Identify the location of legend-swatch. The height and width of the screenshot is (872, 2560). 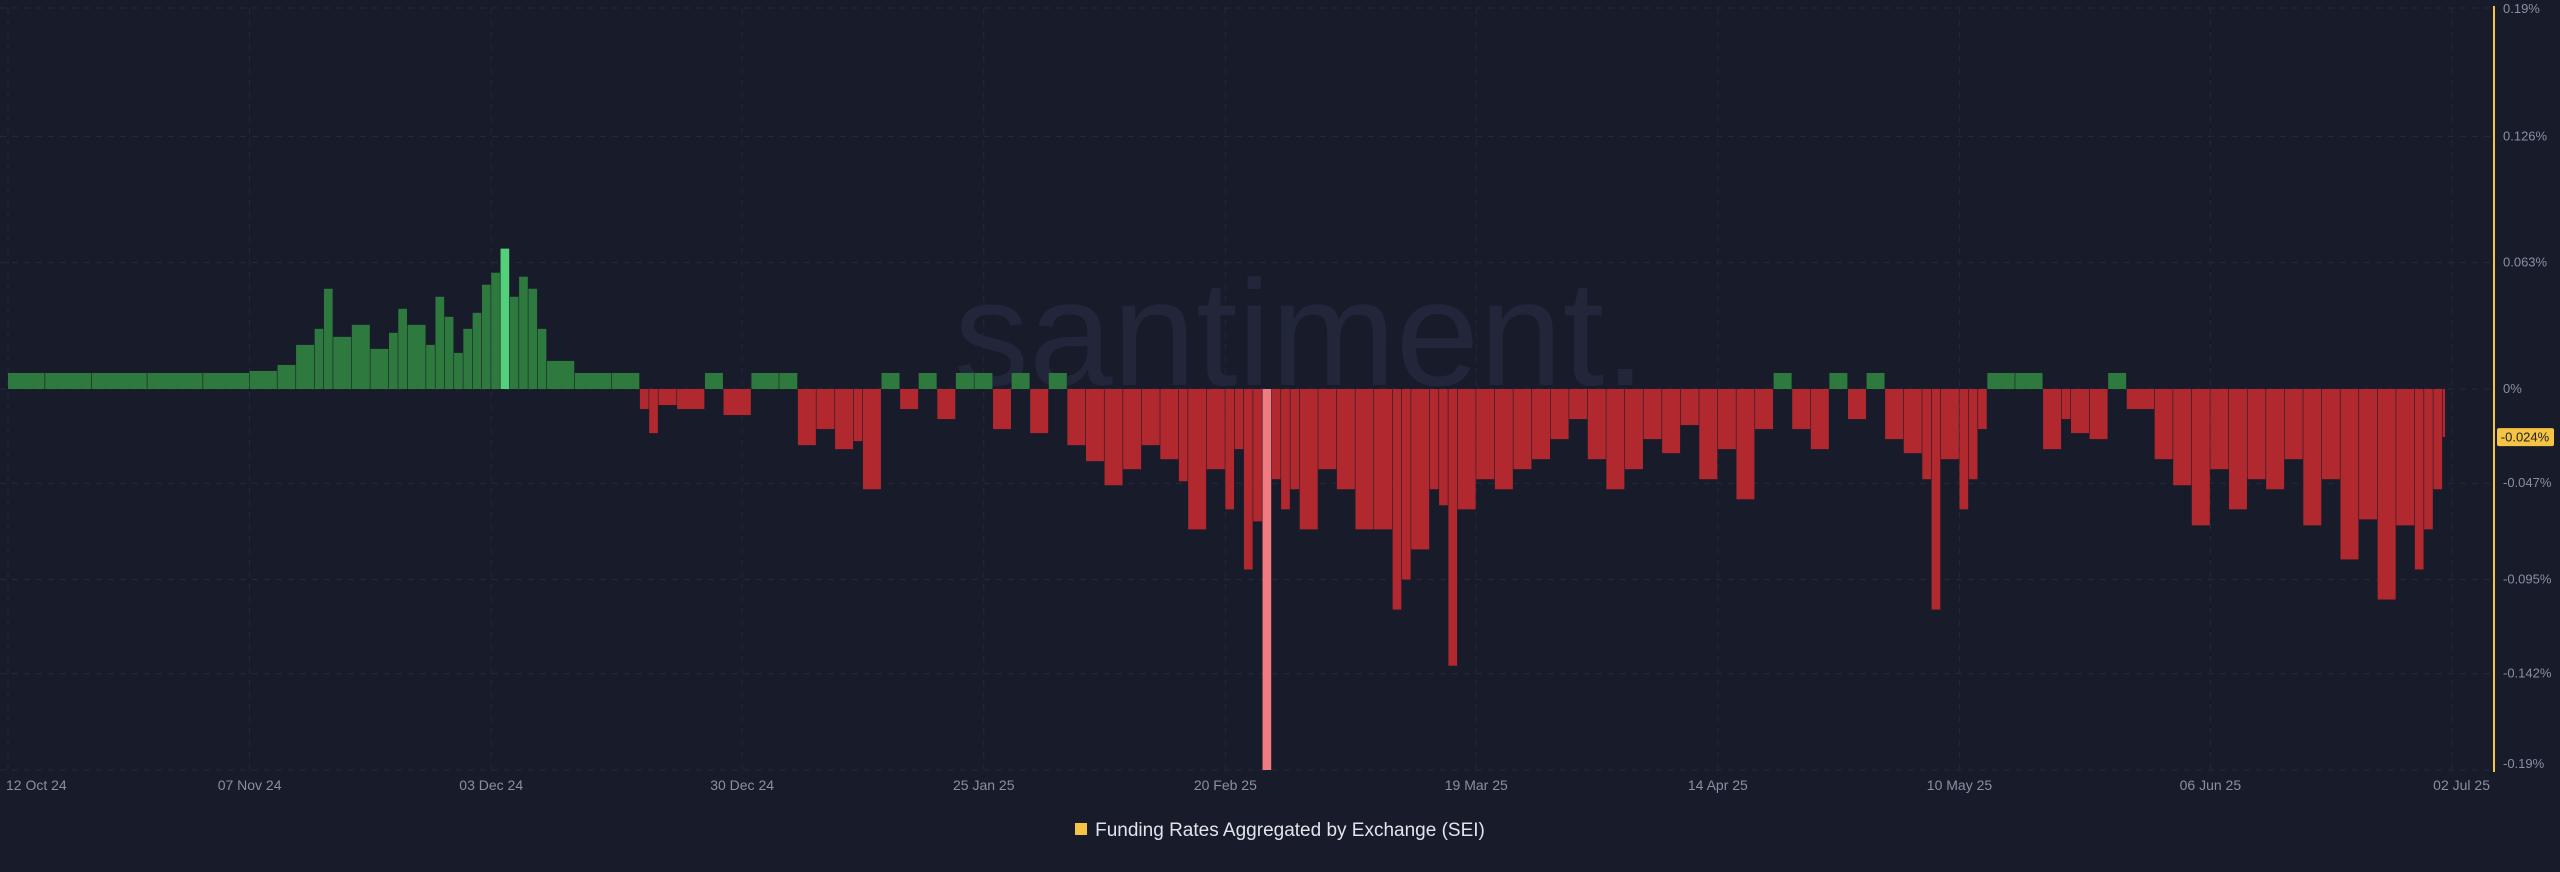
(1081, 829).